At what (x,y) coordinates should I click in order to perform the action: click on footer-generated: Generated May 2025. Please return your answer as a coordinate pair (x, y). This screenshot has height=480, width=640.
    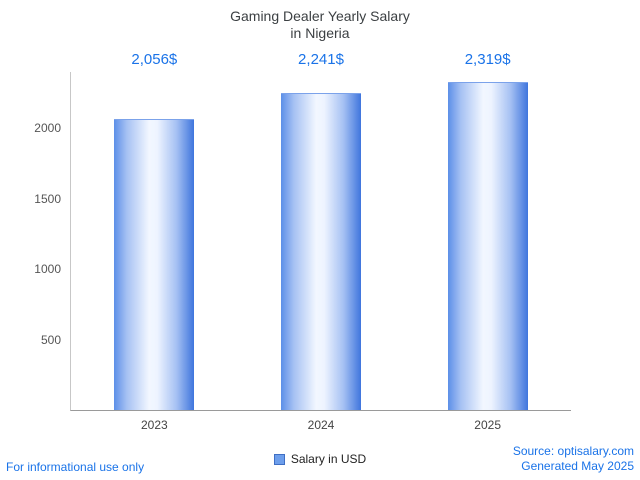
    Looking at the image, I should click on (577, 466).